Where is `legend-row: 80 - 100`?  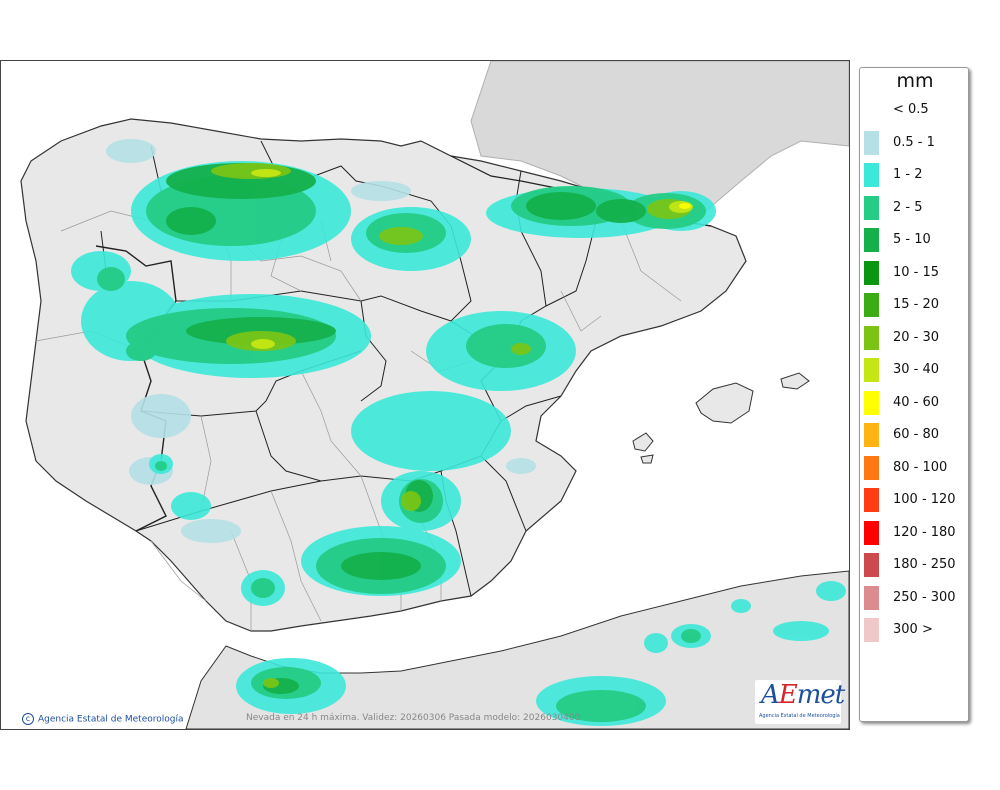 legend-row: 80 - 100 is located at coordinates (916, 467).